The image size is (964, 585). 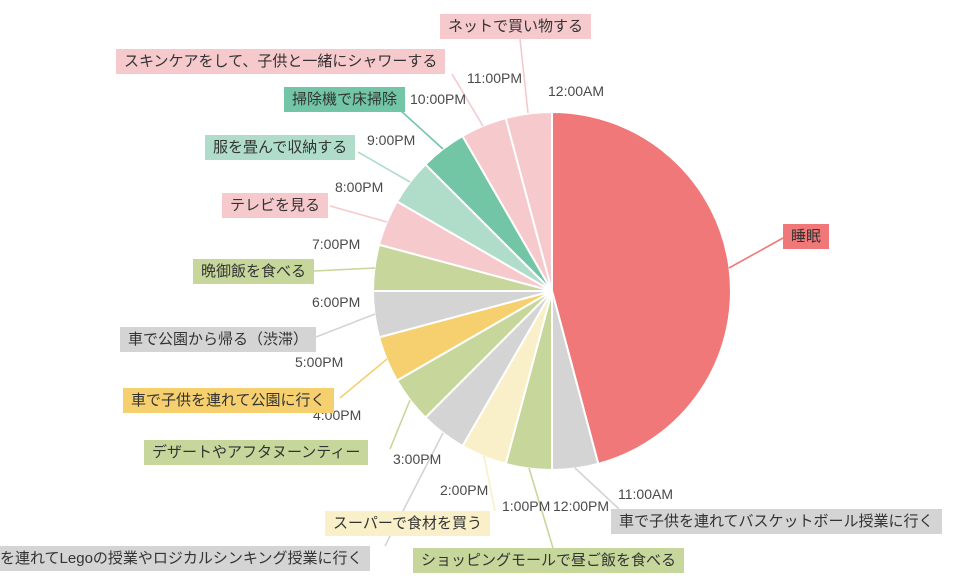 I want to click on leader-line-fold-clothes, so click(x=384, y=167).